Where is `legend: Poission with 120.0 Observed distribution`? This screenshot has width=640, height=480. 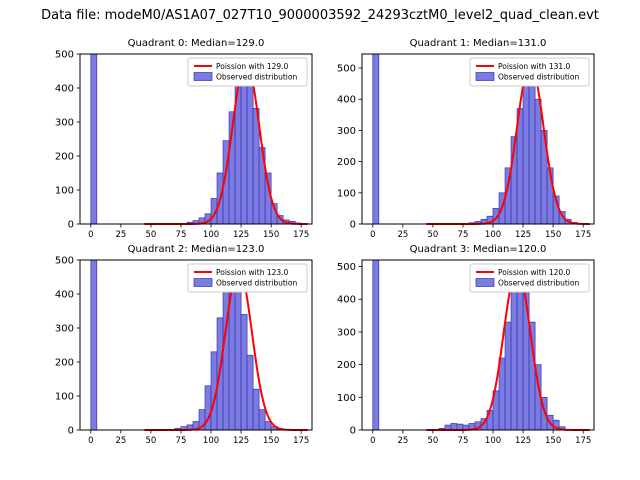 legend: Poission with 120.0 Observed distribution is located at coordinates (529, 278).